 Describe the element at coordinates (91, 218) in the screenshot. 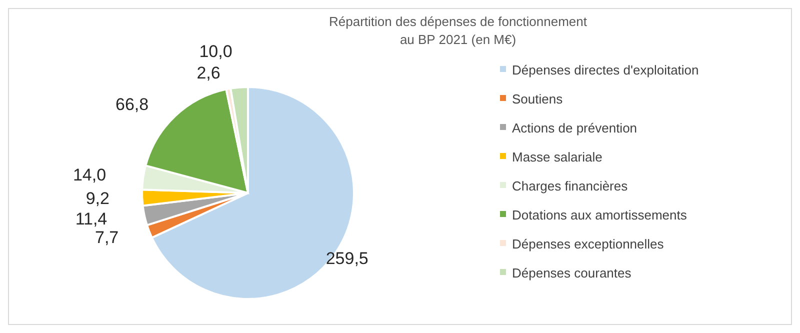

I see `data-label: 11,4` at that location.